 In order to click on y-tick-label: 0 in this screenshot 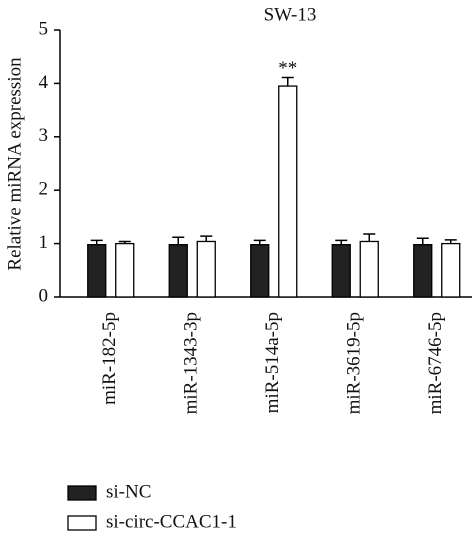, I will do `click(44, 295)`.